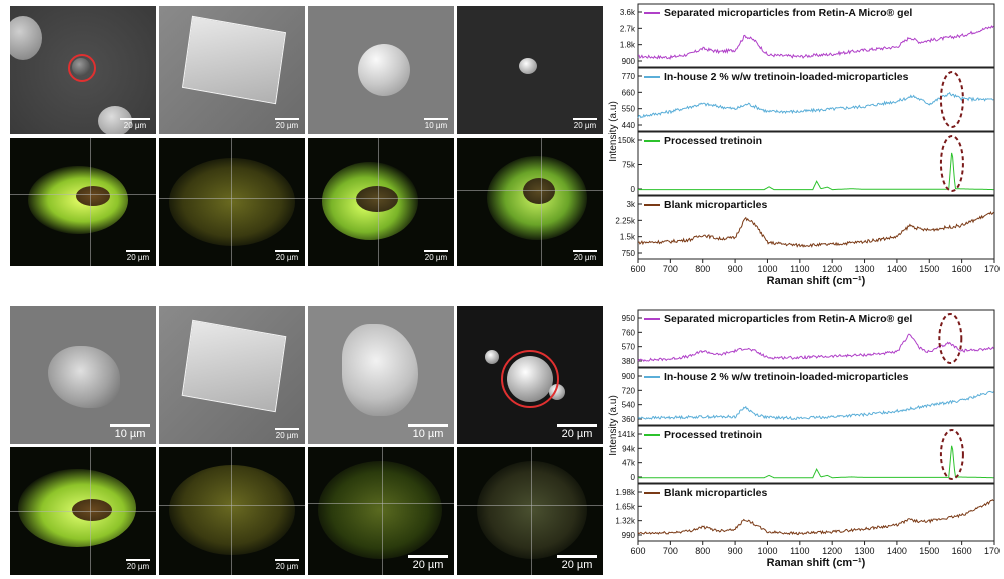 Image resolution: width=1004 pixels, height=579 pixels. What do you see at coordinates (625, 220) in the screenshot?
I see `y-tick-label: 2.25k` at bounding box center [625, 220].